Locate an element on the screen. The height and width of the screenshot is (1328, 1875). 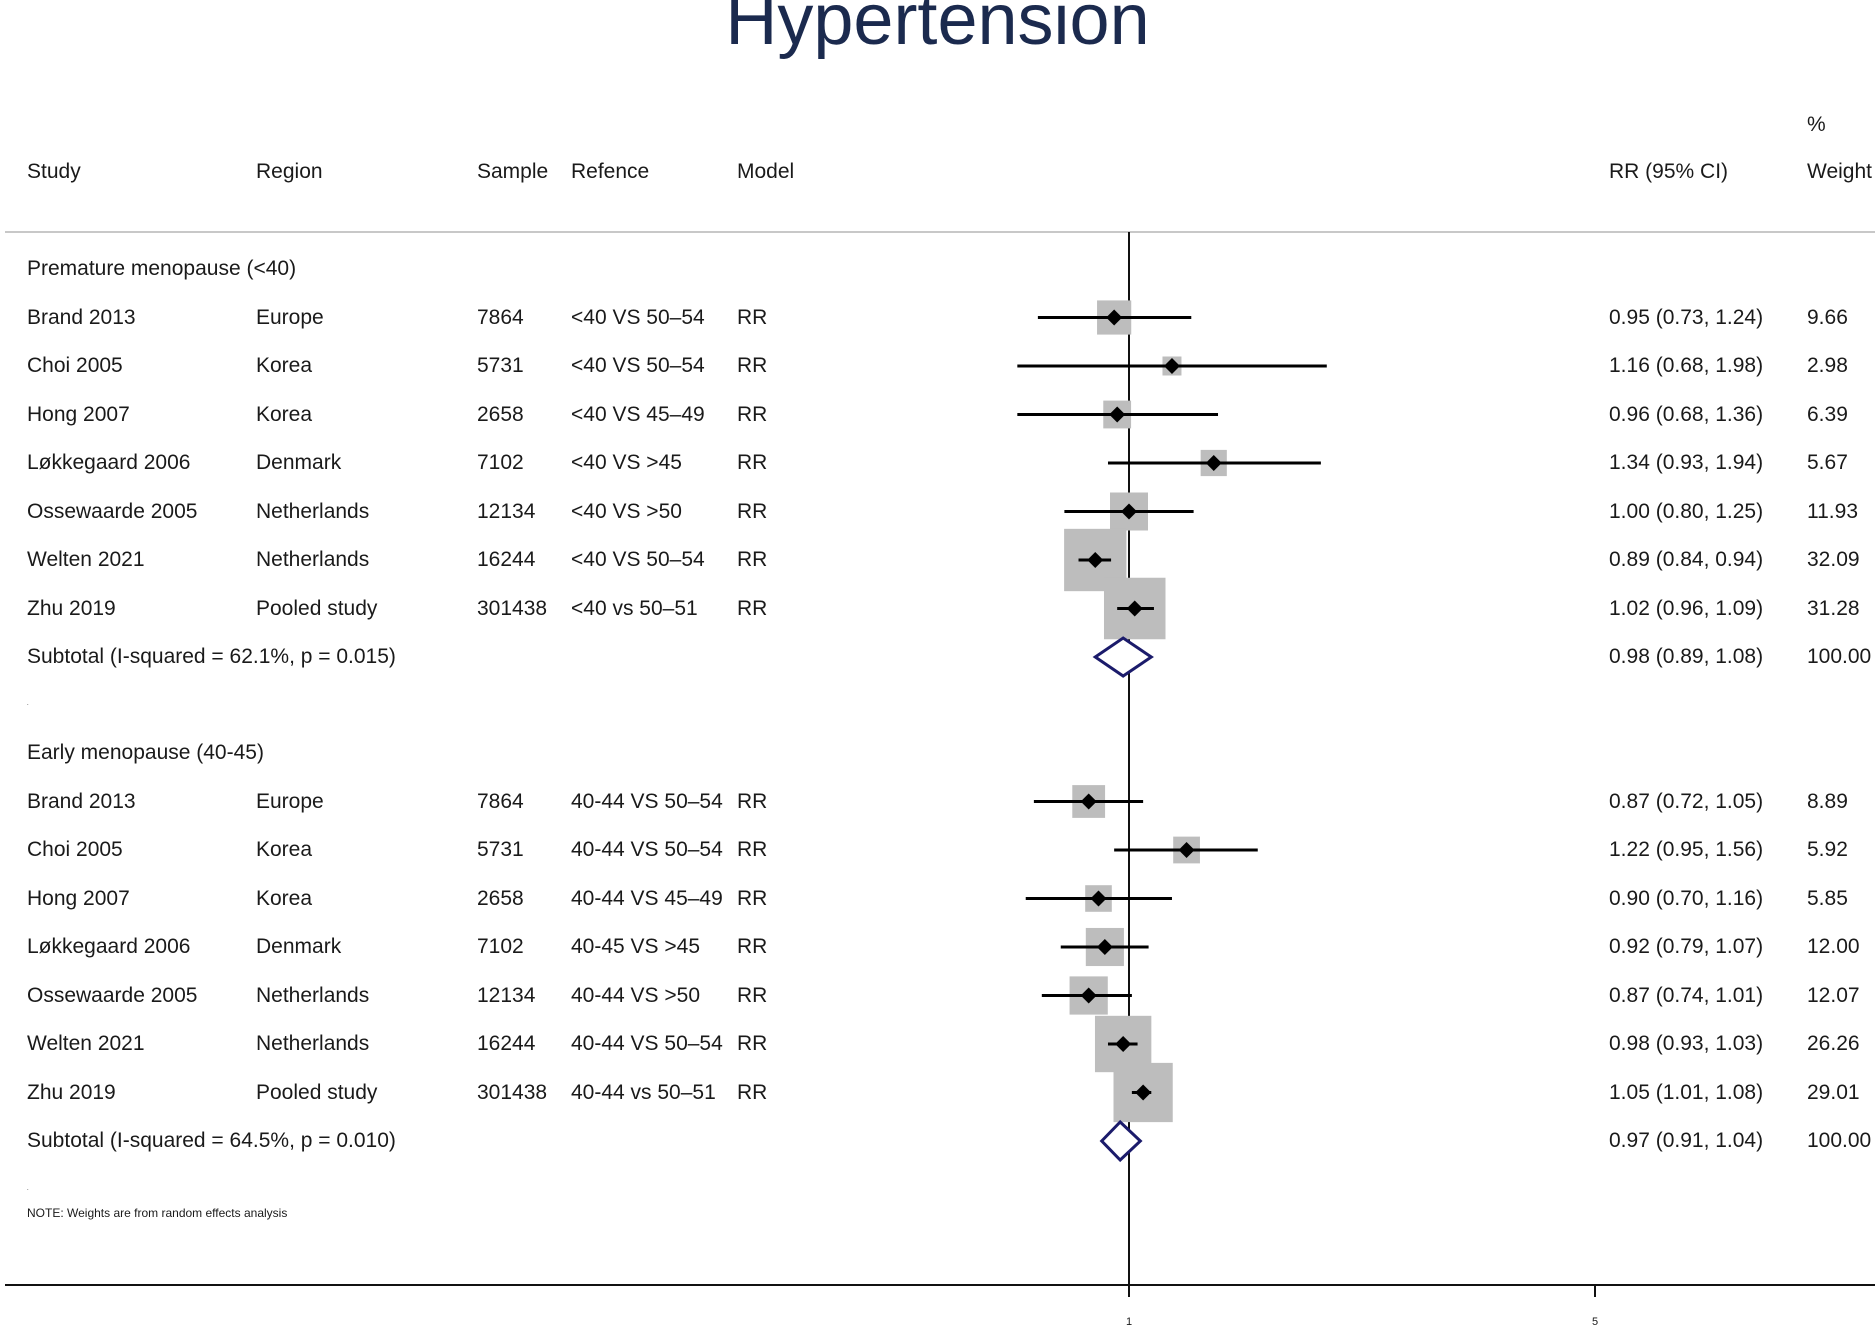
weight-cell: 29.01 is located at coordinates (1833, 1092).